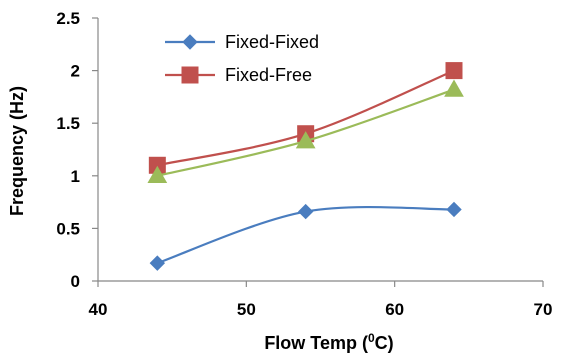  I want to click on legend-marker-diamond, so click(190, 42).